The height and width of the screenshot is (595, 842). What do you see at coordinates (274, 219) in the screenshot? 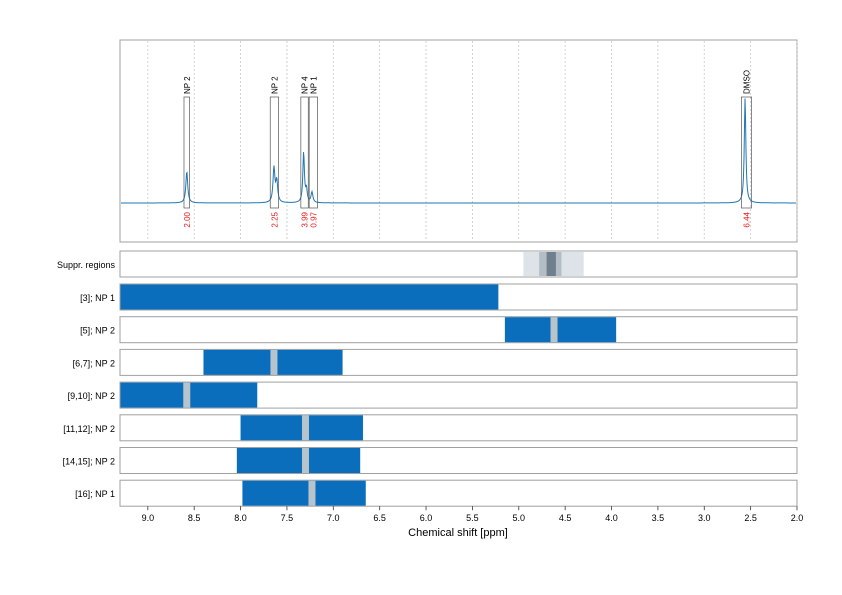
I see `integral-label: 2.25` at bounding box center [274, 219].